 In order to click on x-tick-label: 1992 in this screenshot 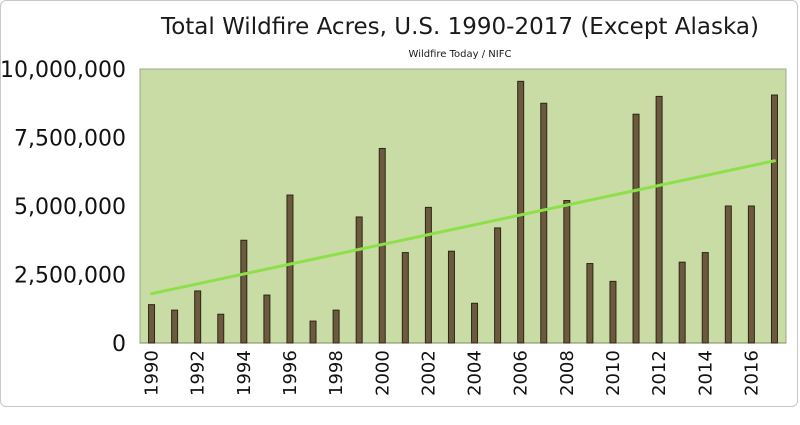, I will do `click(198, 373)`.